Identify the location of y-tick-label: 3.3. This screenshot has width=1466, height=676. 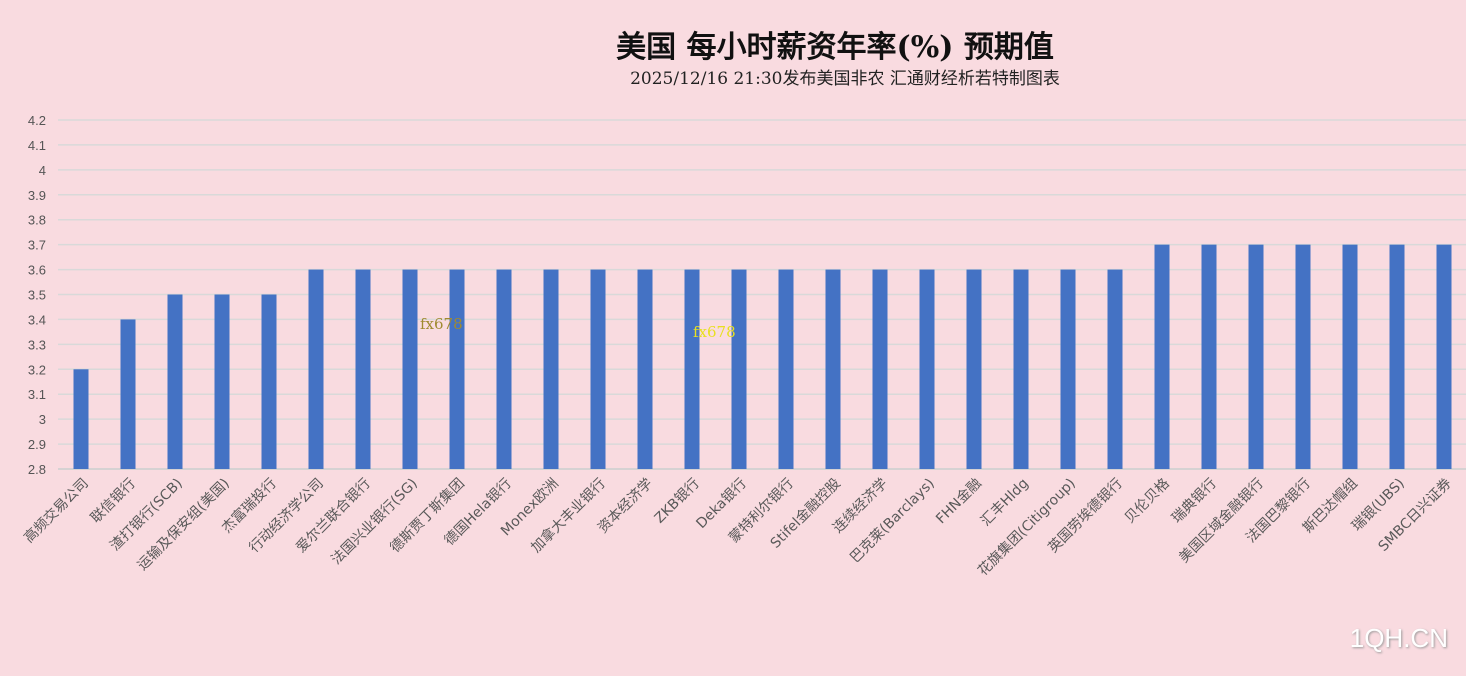
(37, 344).